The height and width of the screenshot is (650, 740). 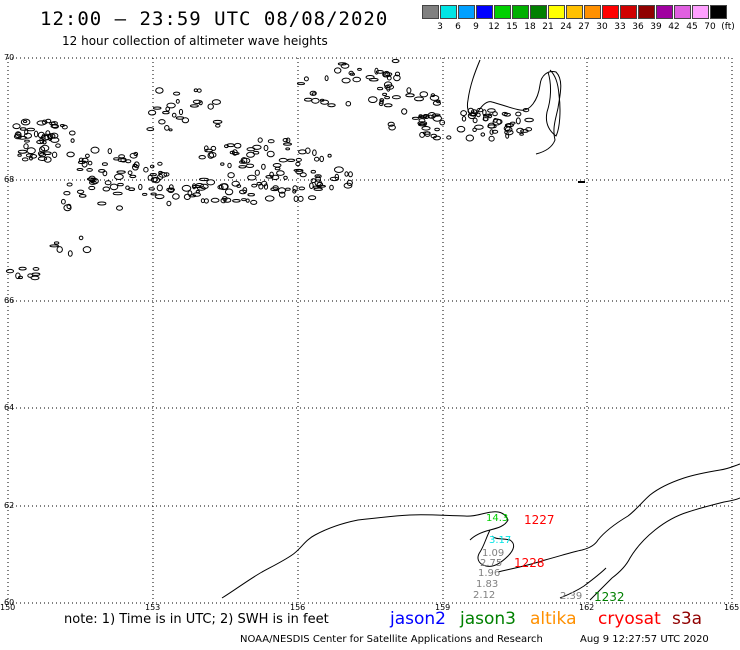 I want to click on swh-value: 14.3, so click(x=497, y=518).